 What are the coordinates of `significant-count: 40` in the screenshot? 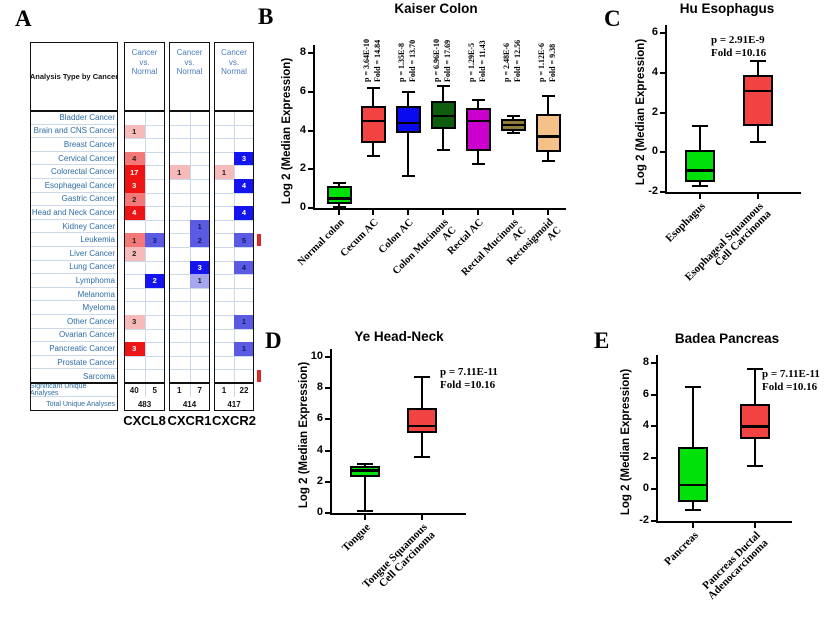 It's located at (134, 390).